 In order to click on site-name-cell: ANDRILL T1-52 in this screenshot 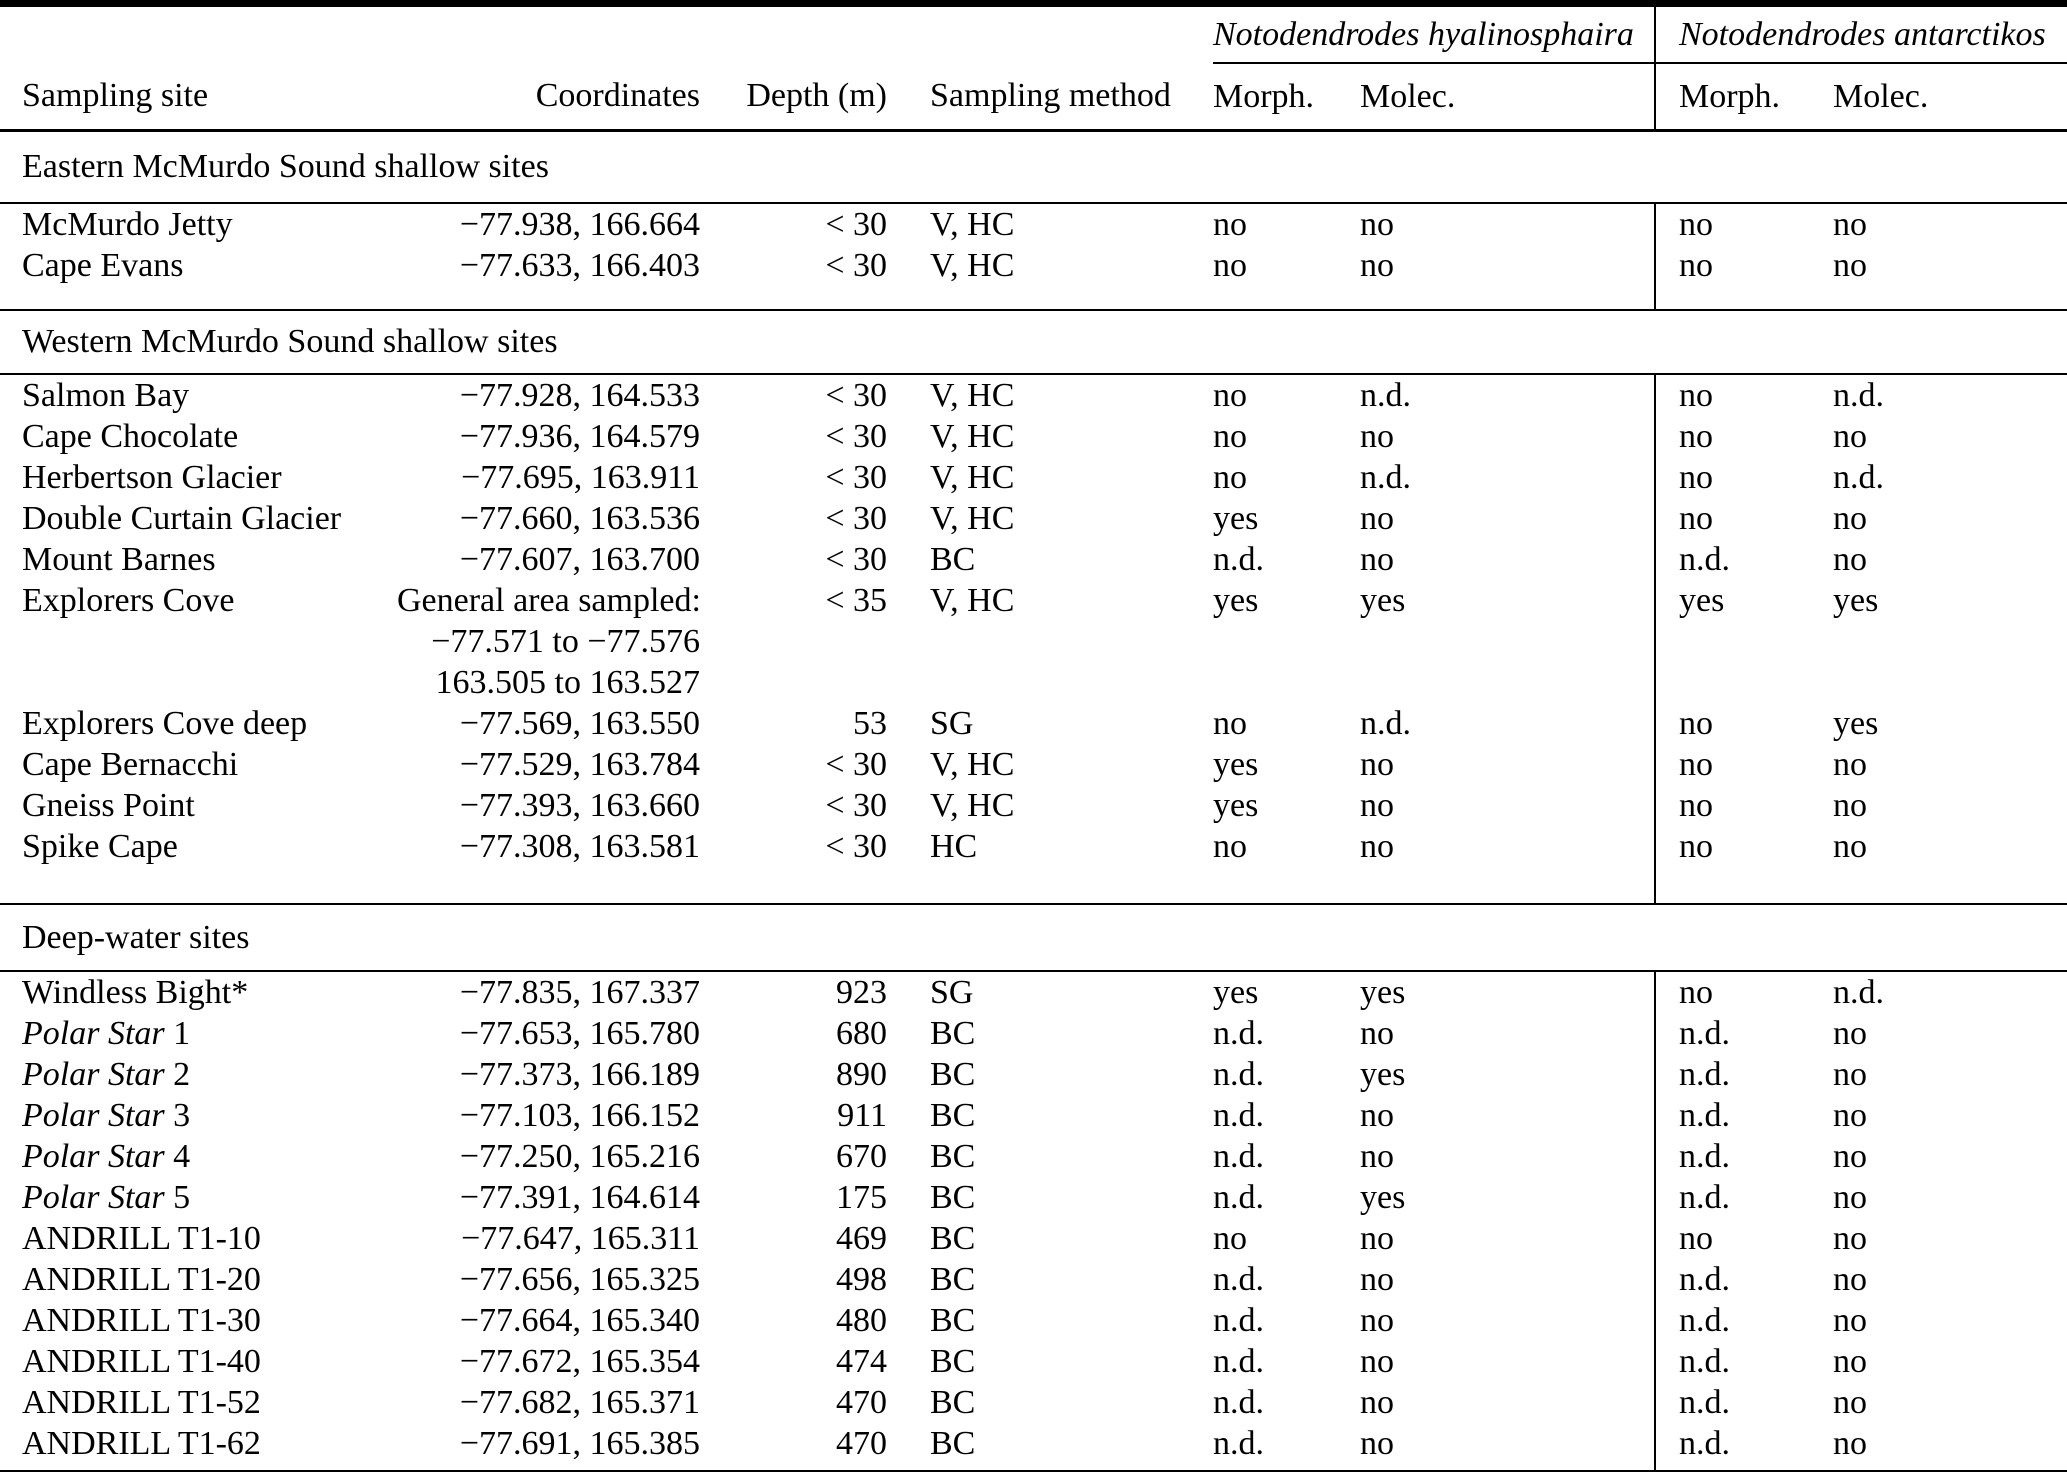, I will do `click(141, 1402)`.